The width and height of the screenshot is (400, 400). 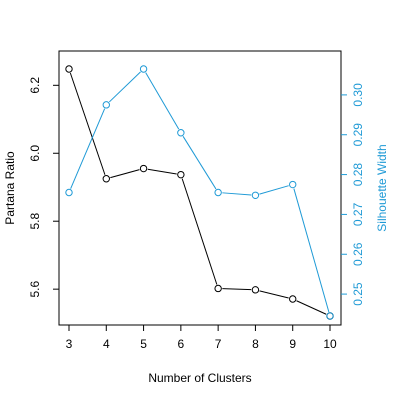 I want to click on y-left-tick-label: 5.8, so click(x=35, y=221).